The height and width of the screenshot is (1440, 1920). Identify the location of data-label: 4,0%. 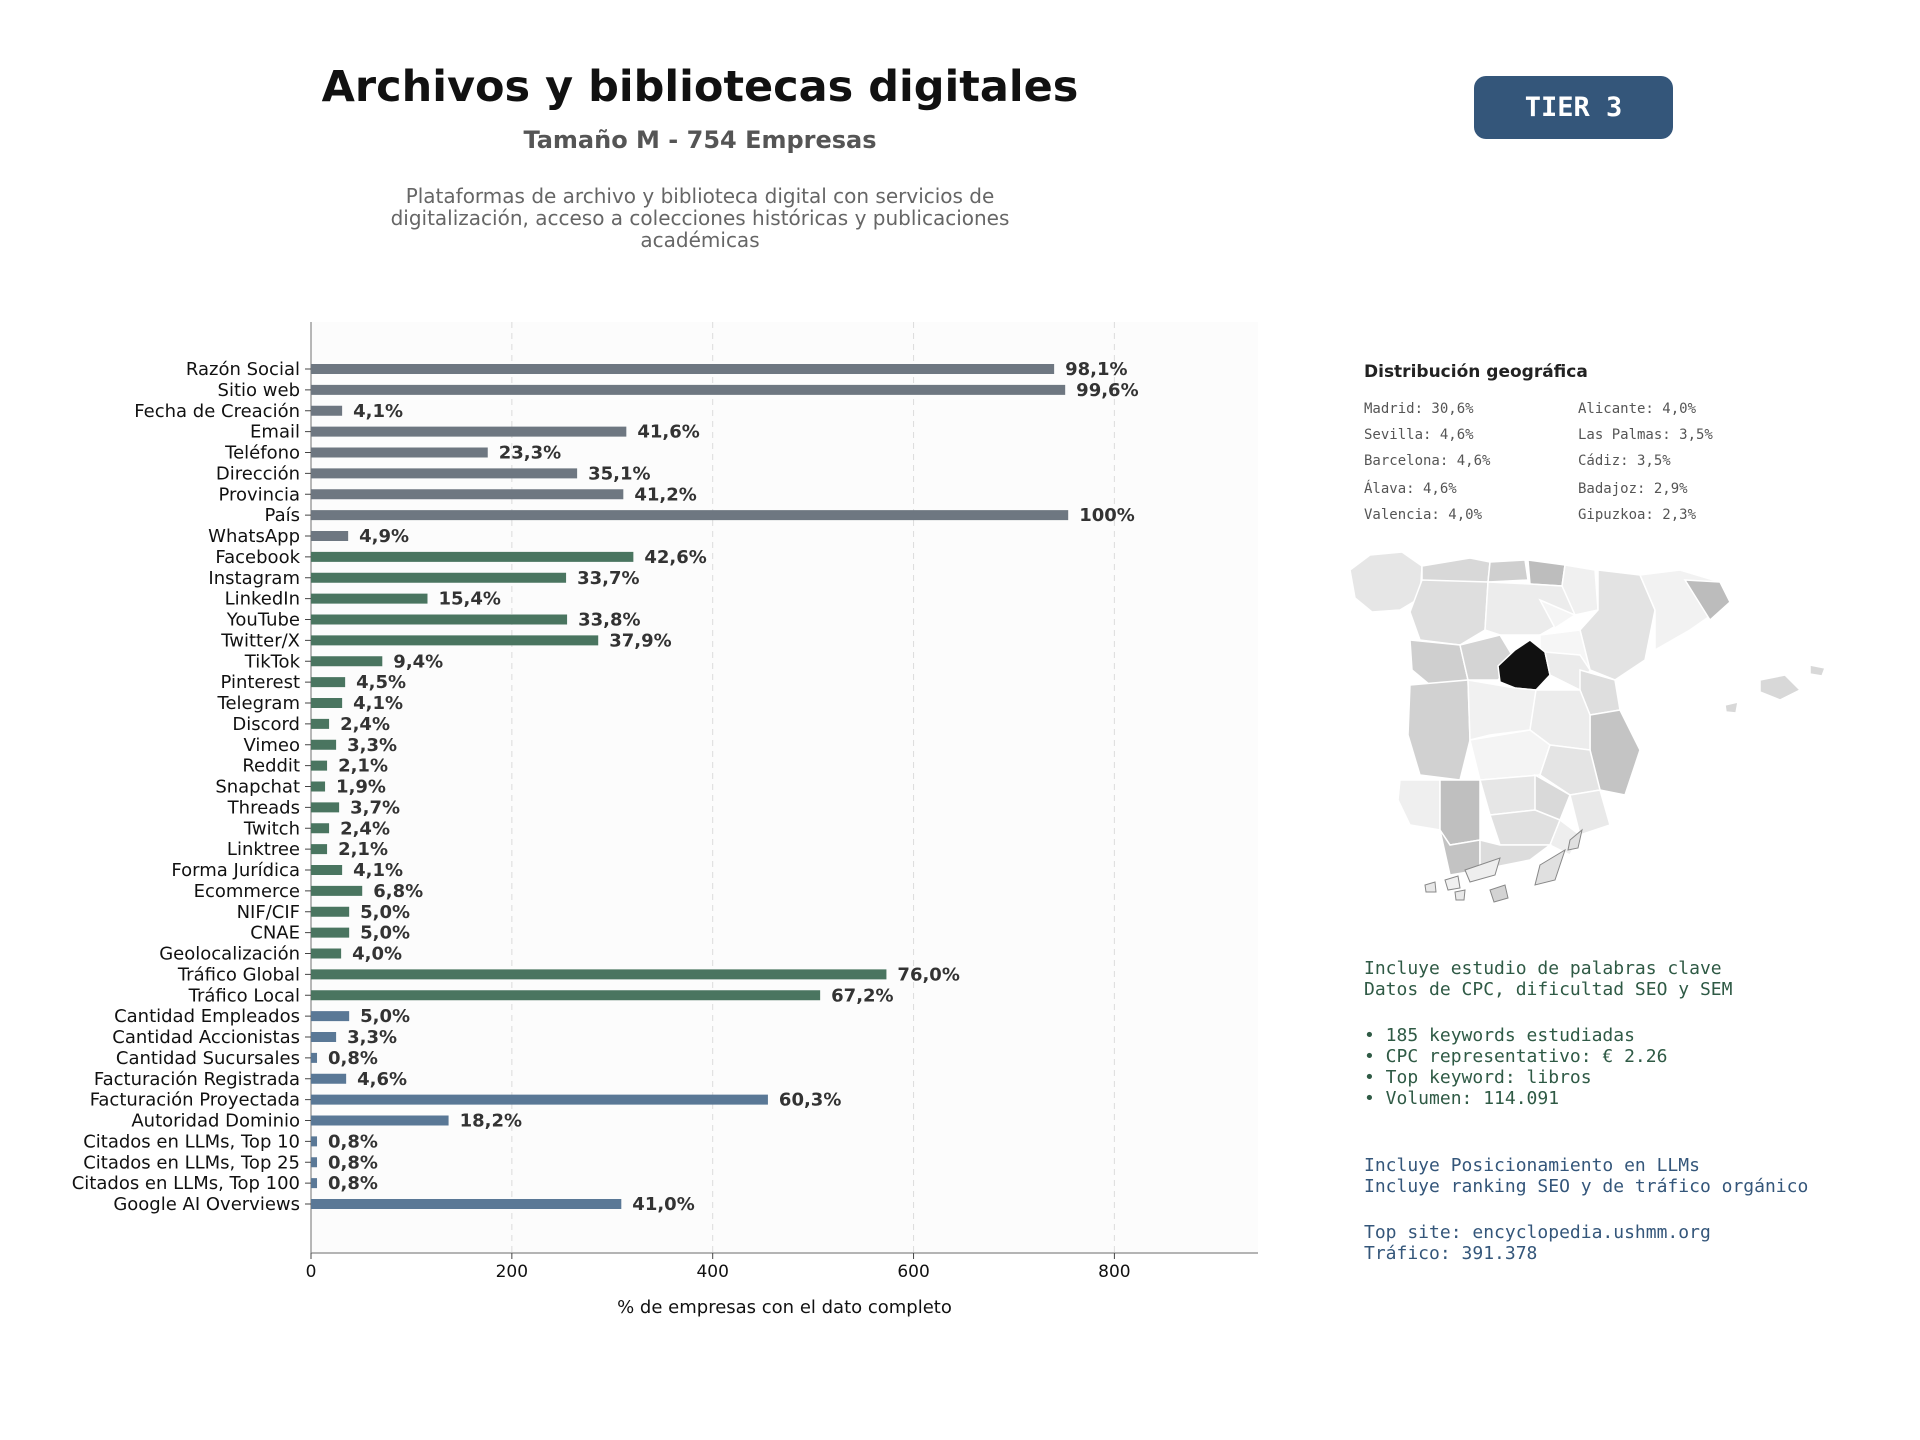
(377, 954).